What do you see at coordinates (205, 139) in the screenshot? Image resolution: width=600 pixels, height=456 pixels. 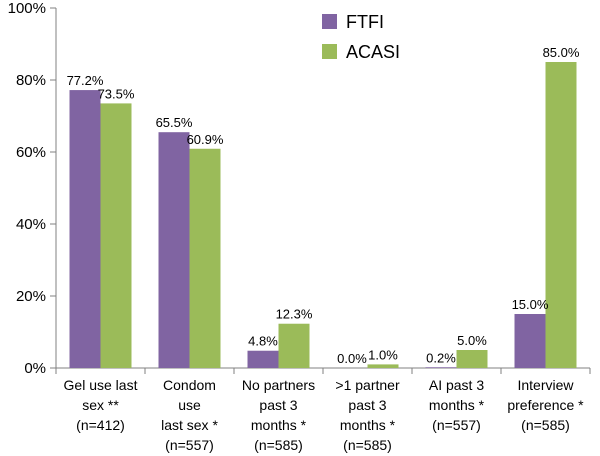 I see `data-label-acasi-1: 60.9%` at bounding box center [205, 139].